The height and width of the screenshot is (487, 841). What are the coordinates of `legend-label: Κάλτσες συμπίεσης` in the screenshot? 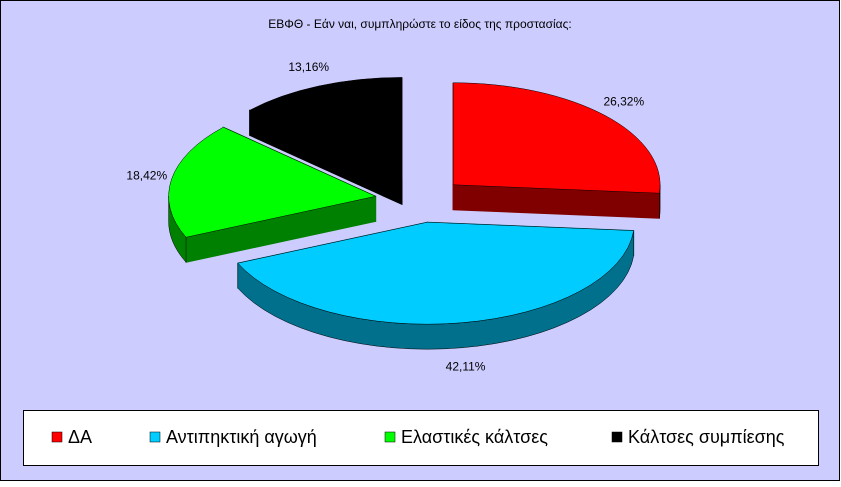 It's located at (706, 437).